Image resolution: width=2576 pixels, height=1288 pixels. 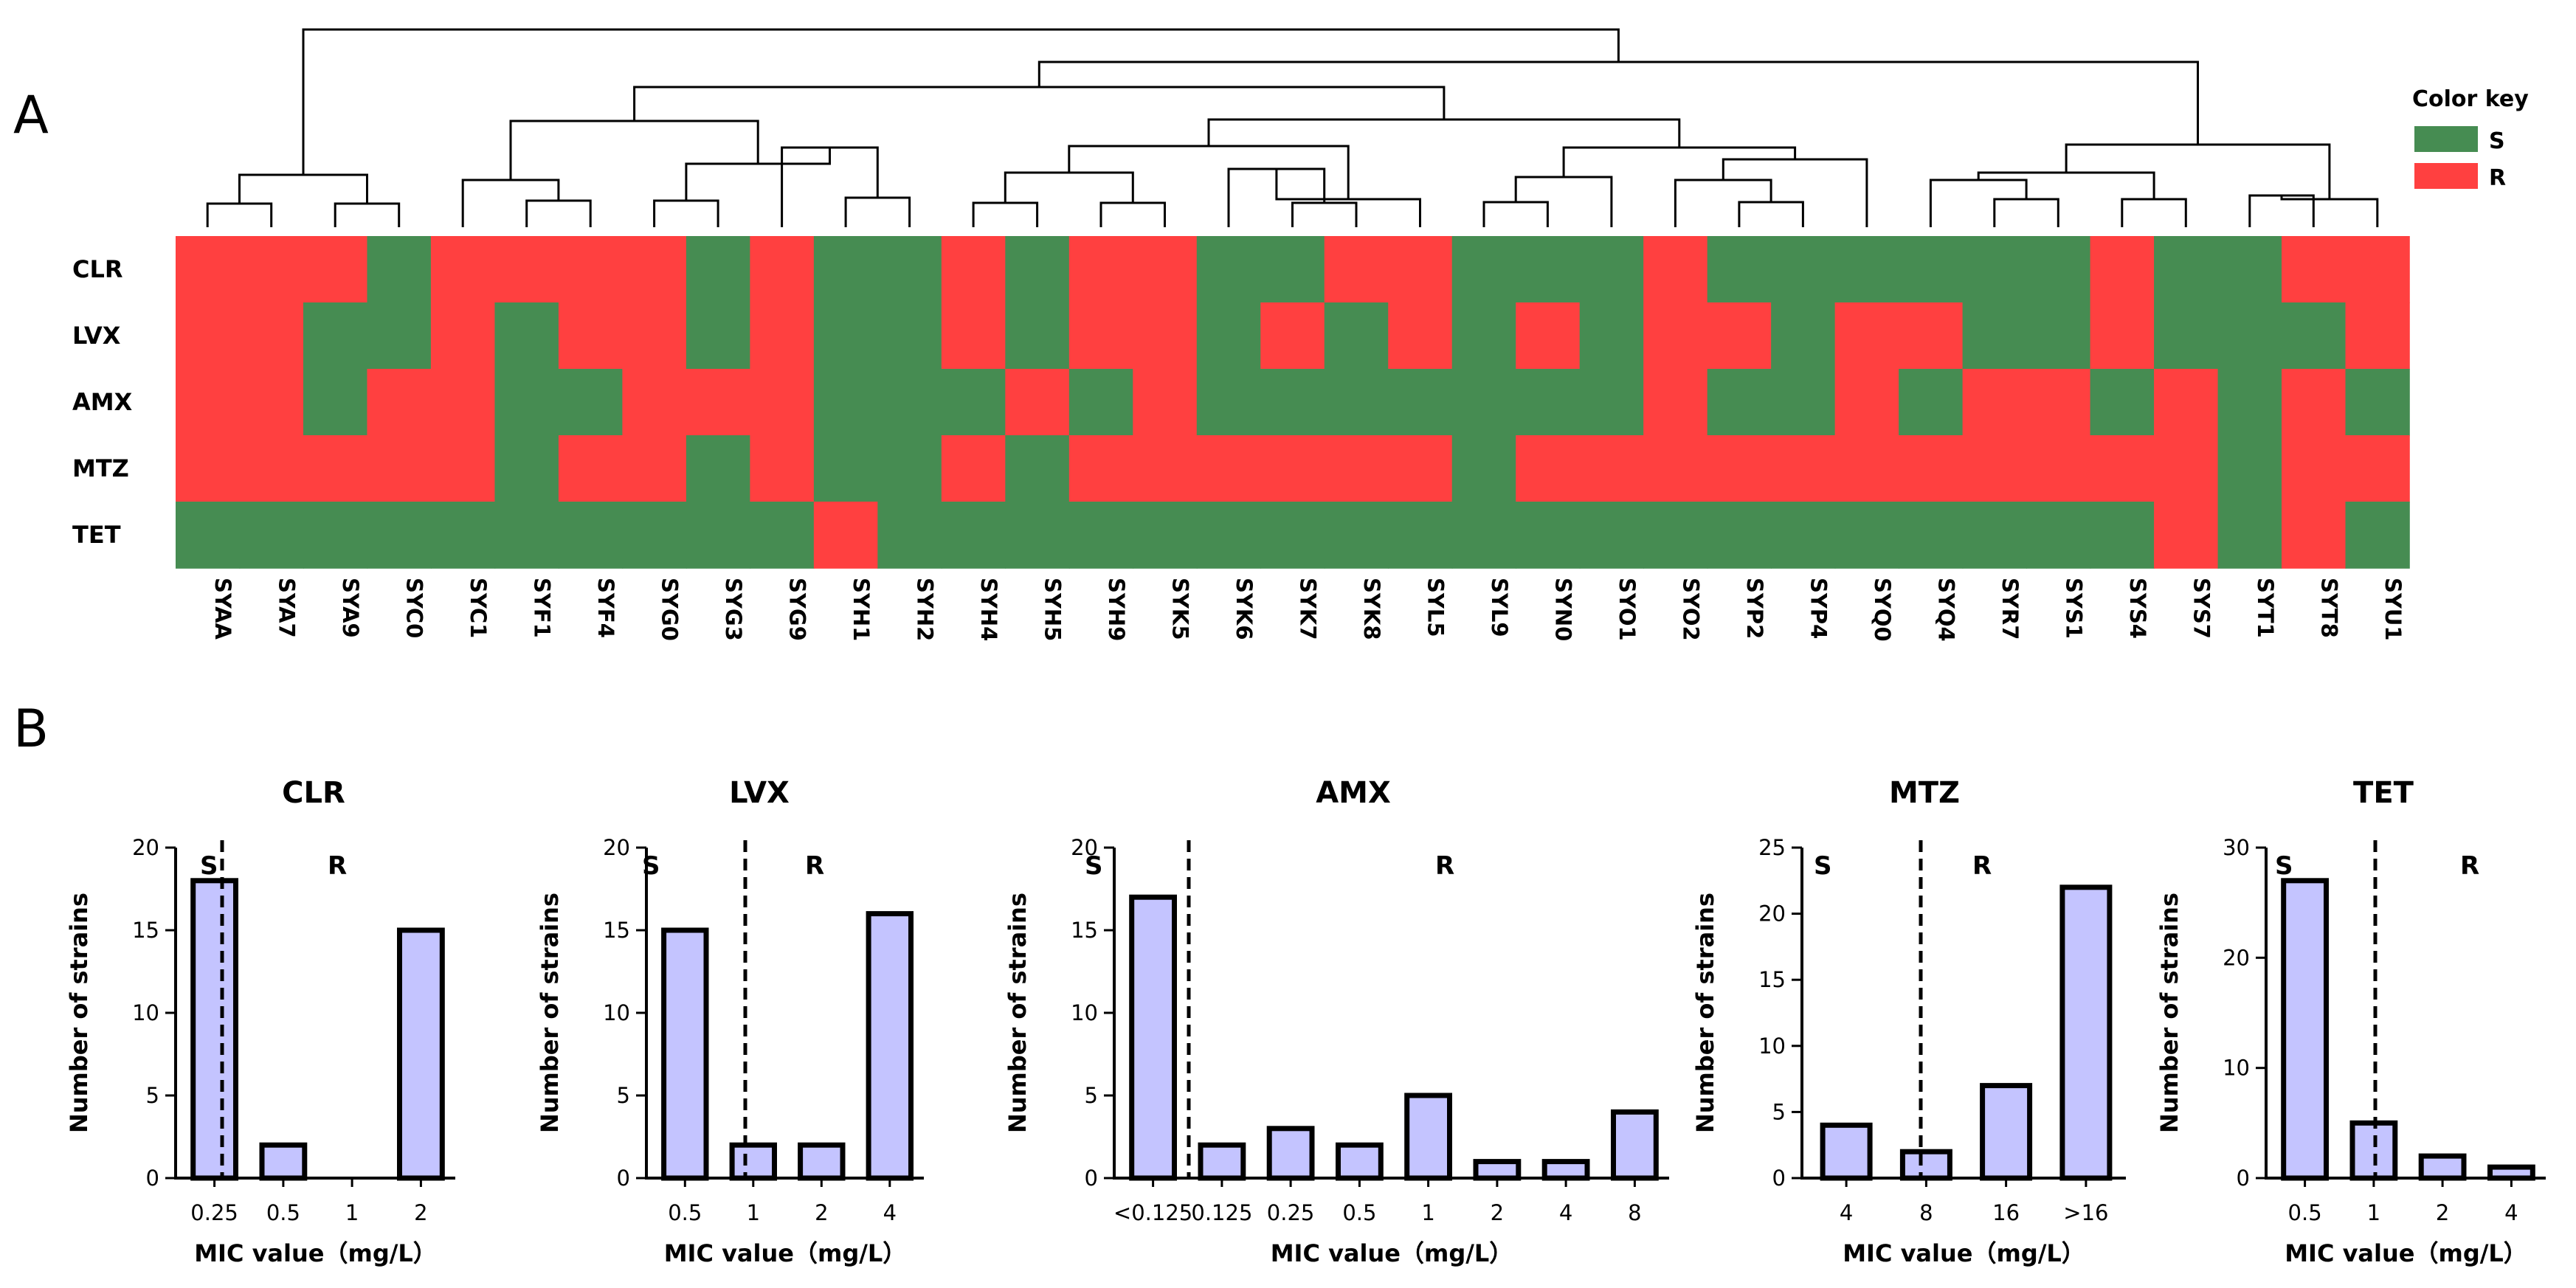 I want to click on heatmap-column-label: SYS1, so click(x=2073, y=609).